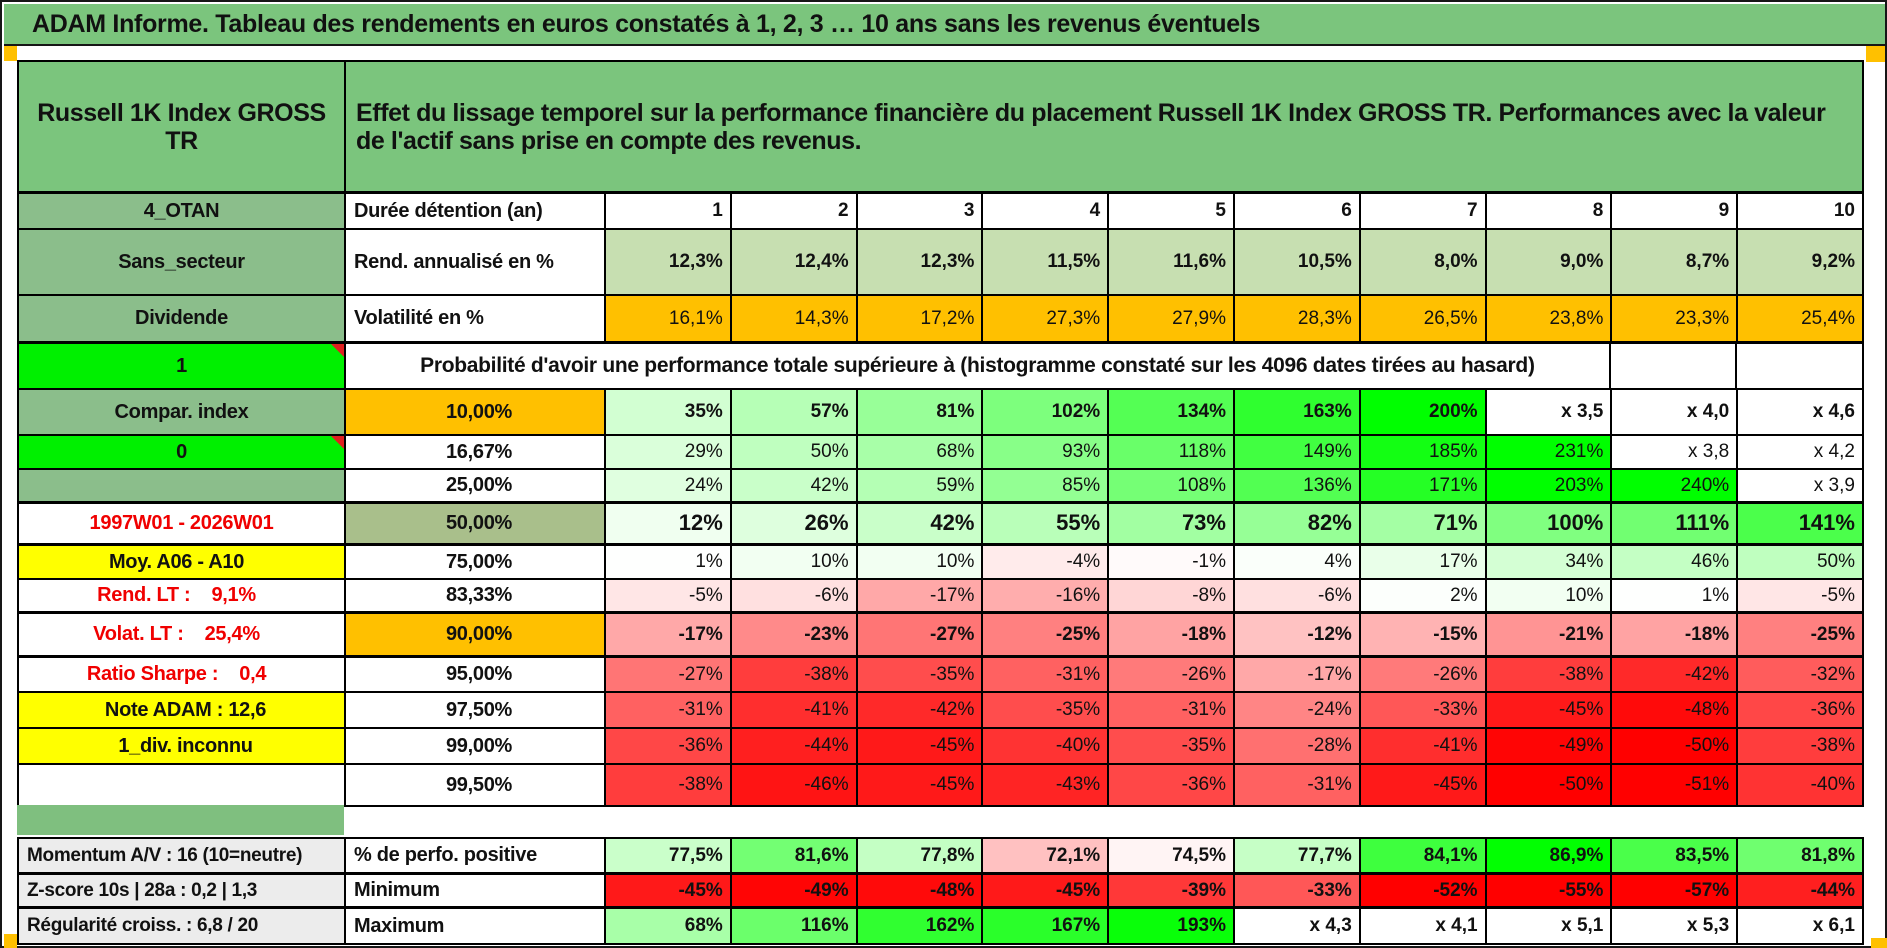 This screenshot has height=948, width=1887. Describe the element at coordinates (476, 890) in the screenshot. I see `row-header-cell: Minimum` at that location.